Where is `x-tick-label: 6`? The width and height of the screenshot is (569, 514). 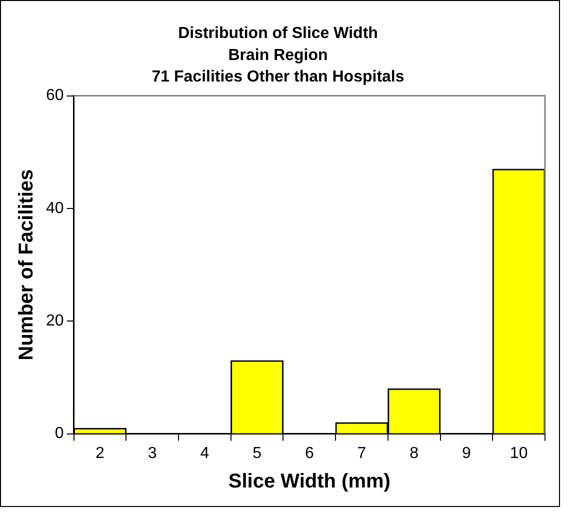
x-tick-label: 6 is located at coordinates (309, 453).